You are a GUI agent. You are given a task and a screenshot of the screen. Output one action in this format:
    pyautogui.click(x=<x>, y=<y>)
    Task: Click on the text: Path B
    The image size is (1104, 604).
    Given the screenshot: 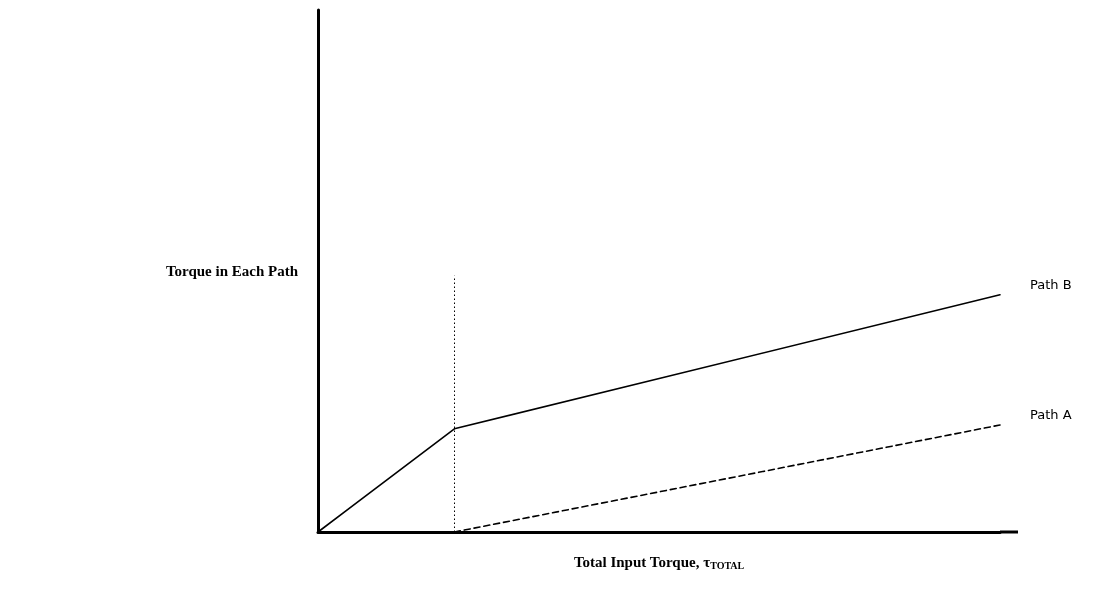 What is the action you would take?
    pyautogui.click(x=1051, y=285)
    